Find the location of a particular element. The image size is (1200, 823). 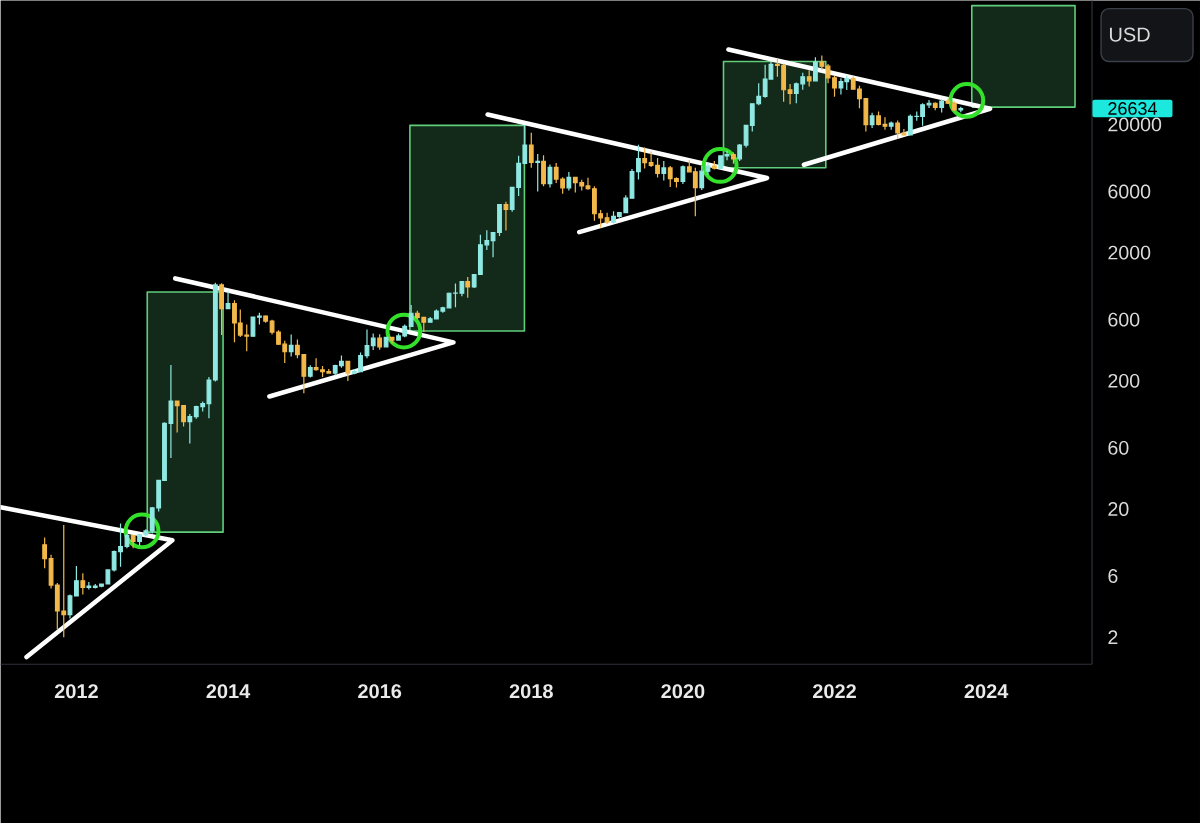

y-tick-label: 20000 is located at coordinates (1135, 124).